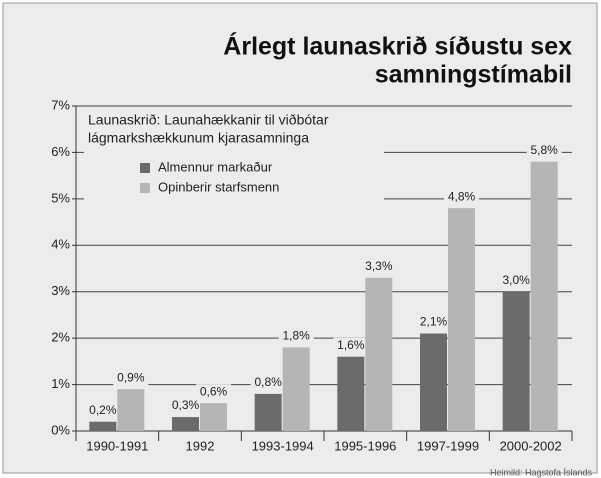  I want to click on y-tick-label: 0%, so click(60, 429).